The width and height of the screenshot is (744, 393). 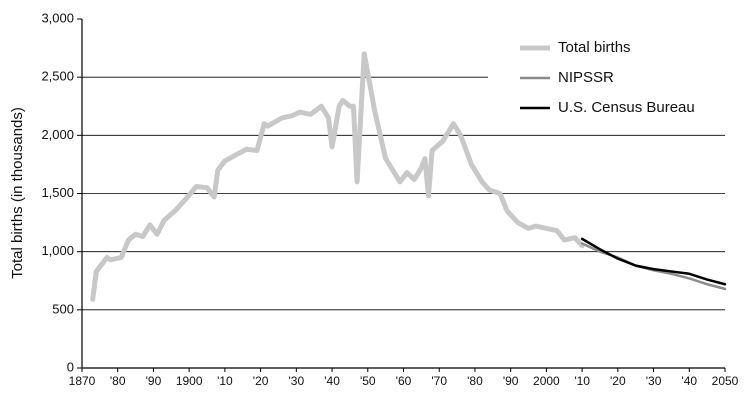 I want to click on y-tick-label: 2,500, so click(x=57, y=76).